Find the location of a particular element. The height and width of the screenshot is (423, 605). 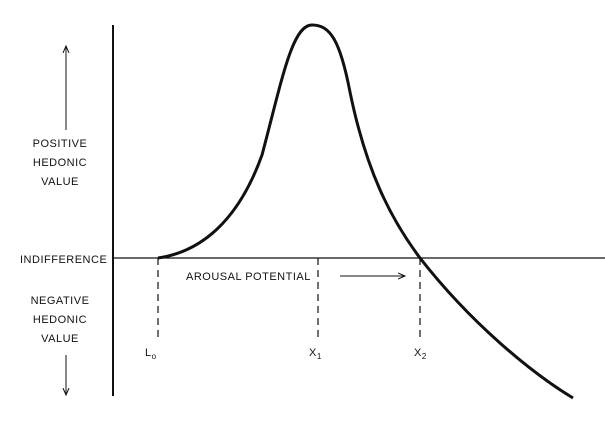

label: POSITIVE is located at coordinates (60, 144).